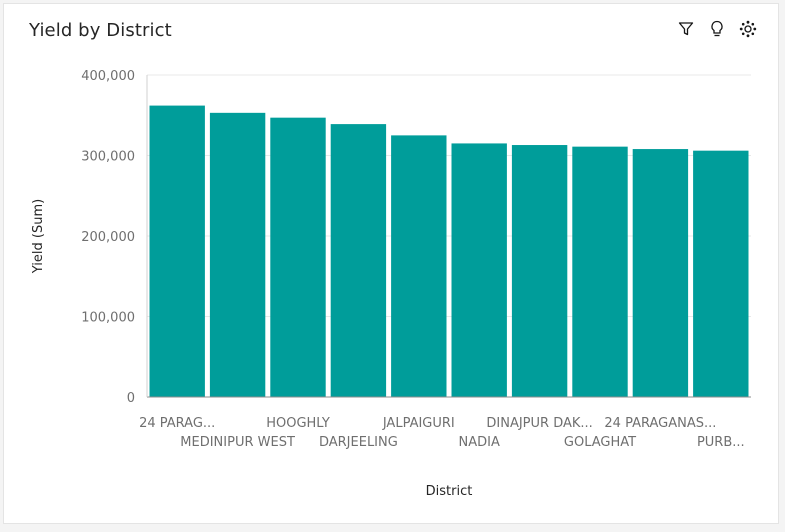  Describe the element at coordinates (100, 30) in the screenshot. I see `page-title: Yield by District` at that location.